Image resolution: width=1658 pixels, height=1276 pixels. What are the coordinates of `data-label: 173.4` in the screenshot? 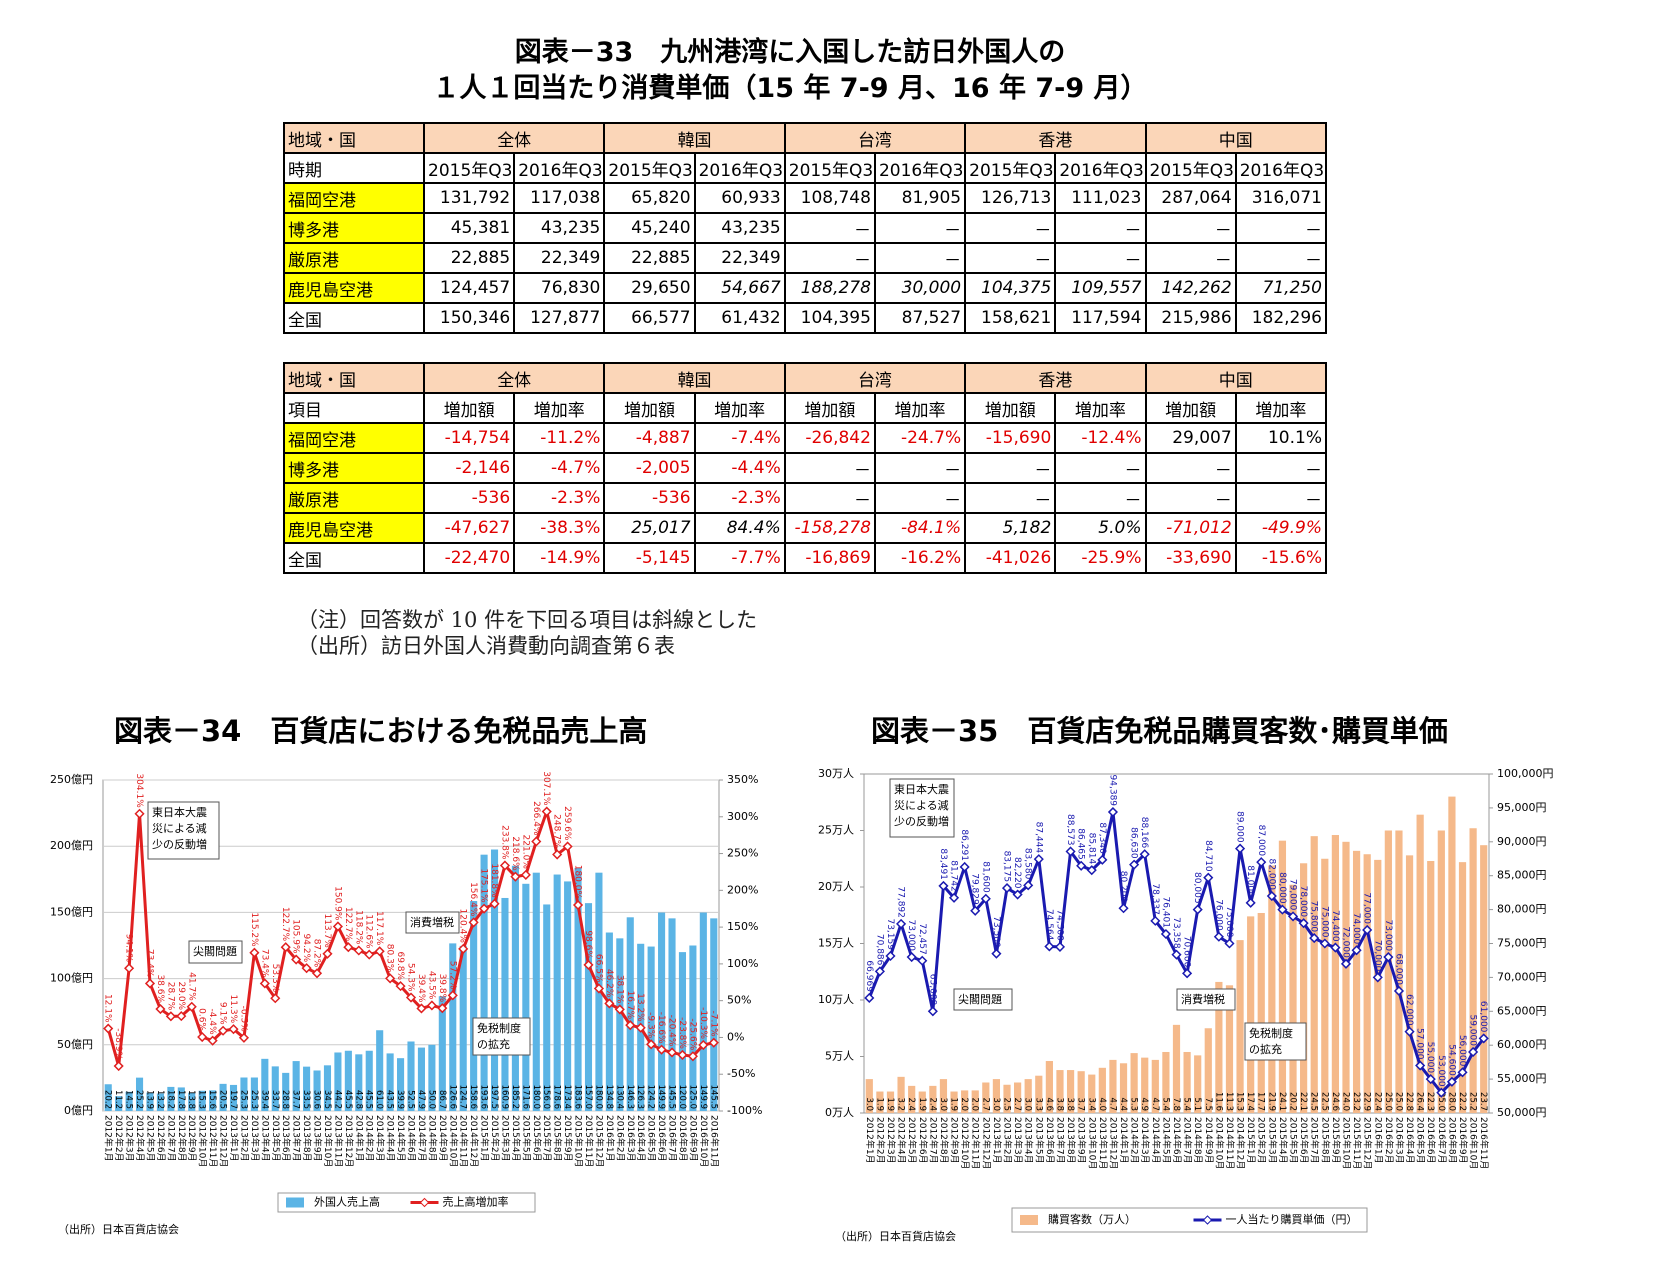 It's located at (567, 1097).